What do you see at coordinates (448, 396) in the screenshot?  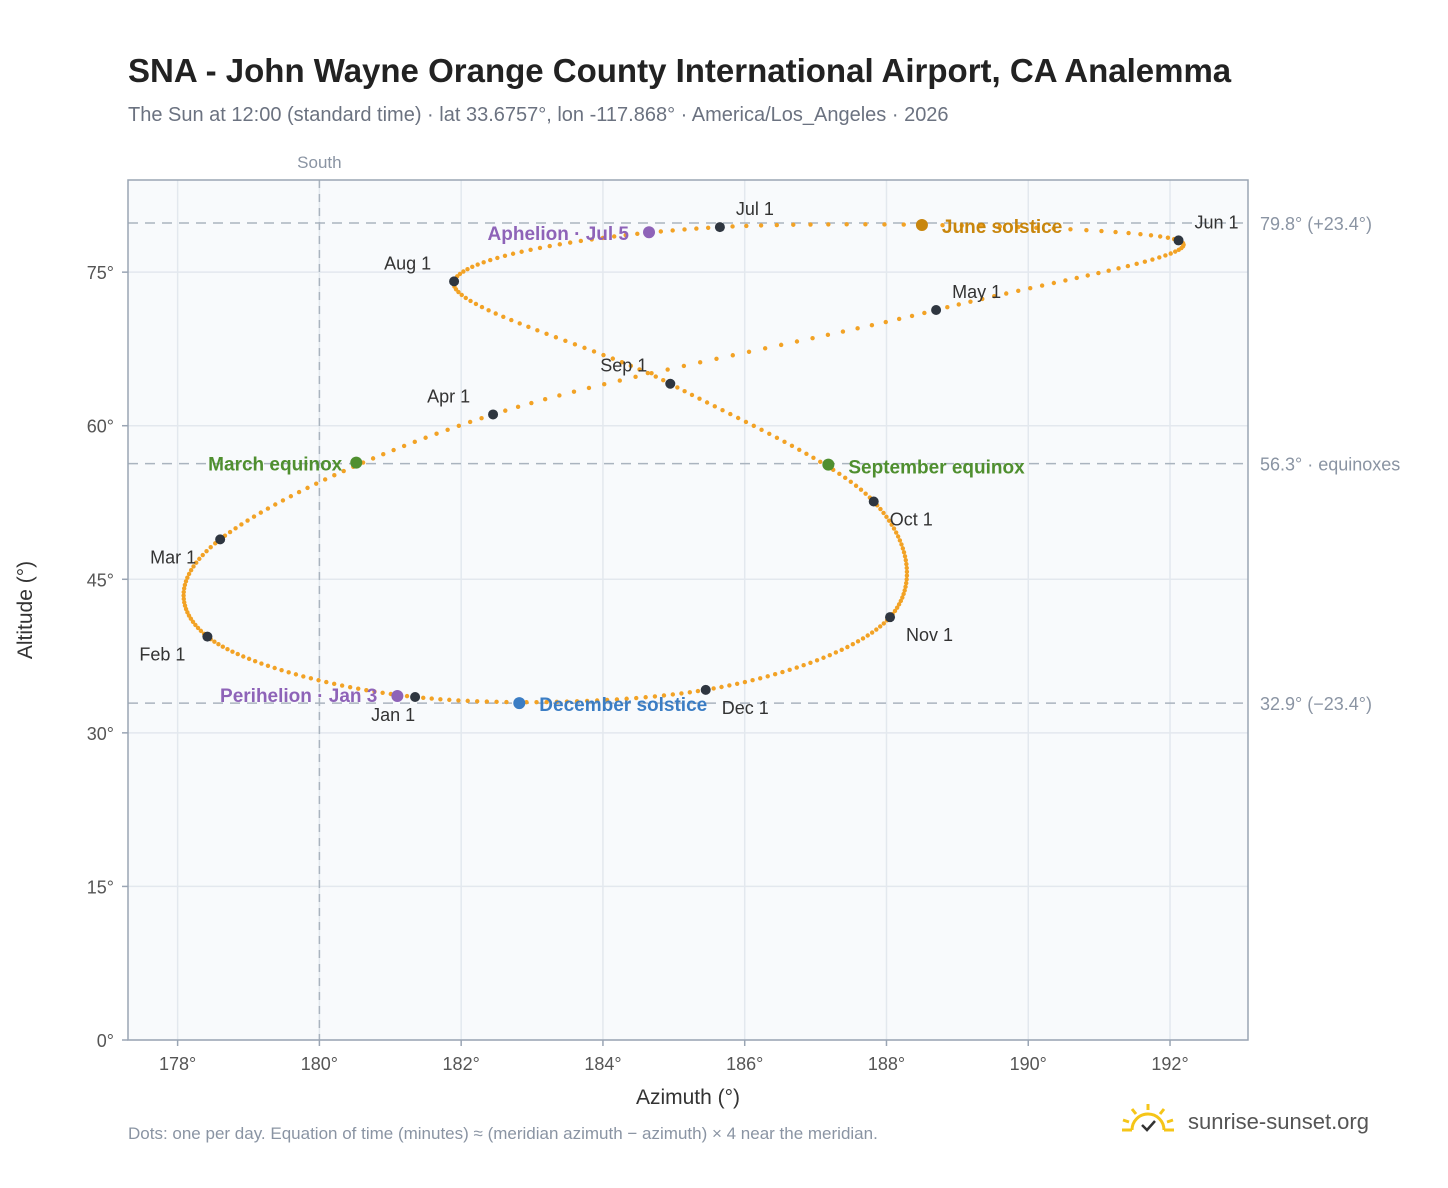 I see `month-marker-label: Apr 1` at bounding box center [448, 396].